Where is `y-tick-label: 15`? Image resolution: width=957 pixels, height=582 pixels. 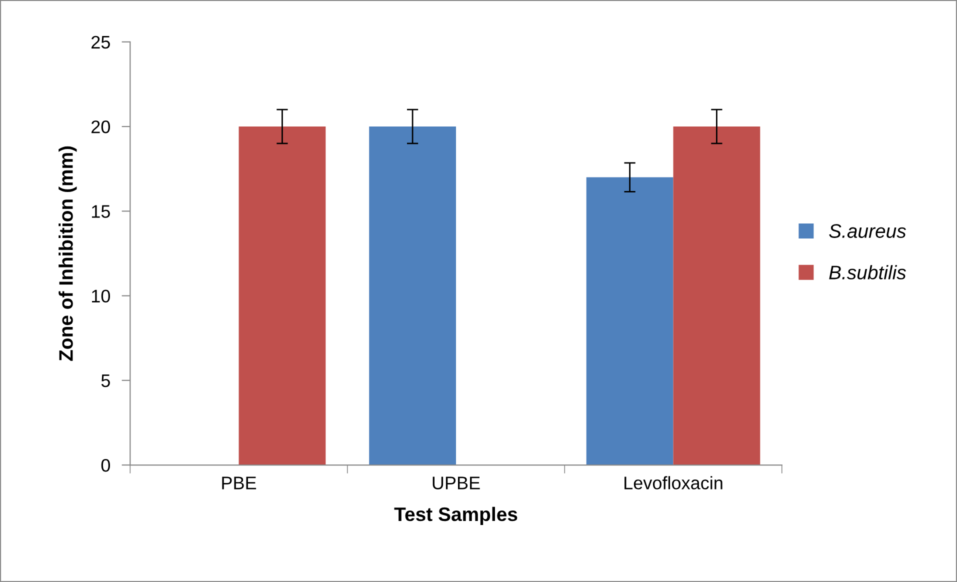
y-tick-label: 15 is located at coordinates (101, 211).